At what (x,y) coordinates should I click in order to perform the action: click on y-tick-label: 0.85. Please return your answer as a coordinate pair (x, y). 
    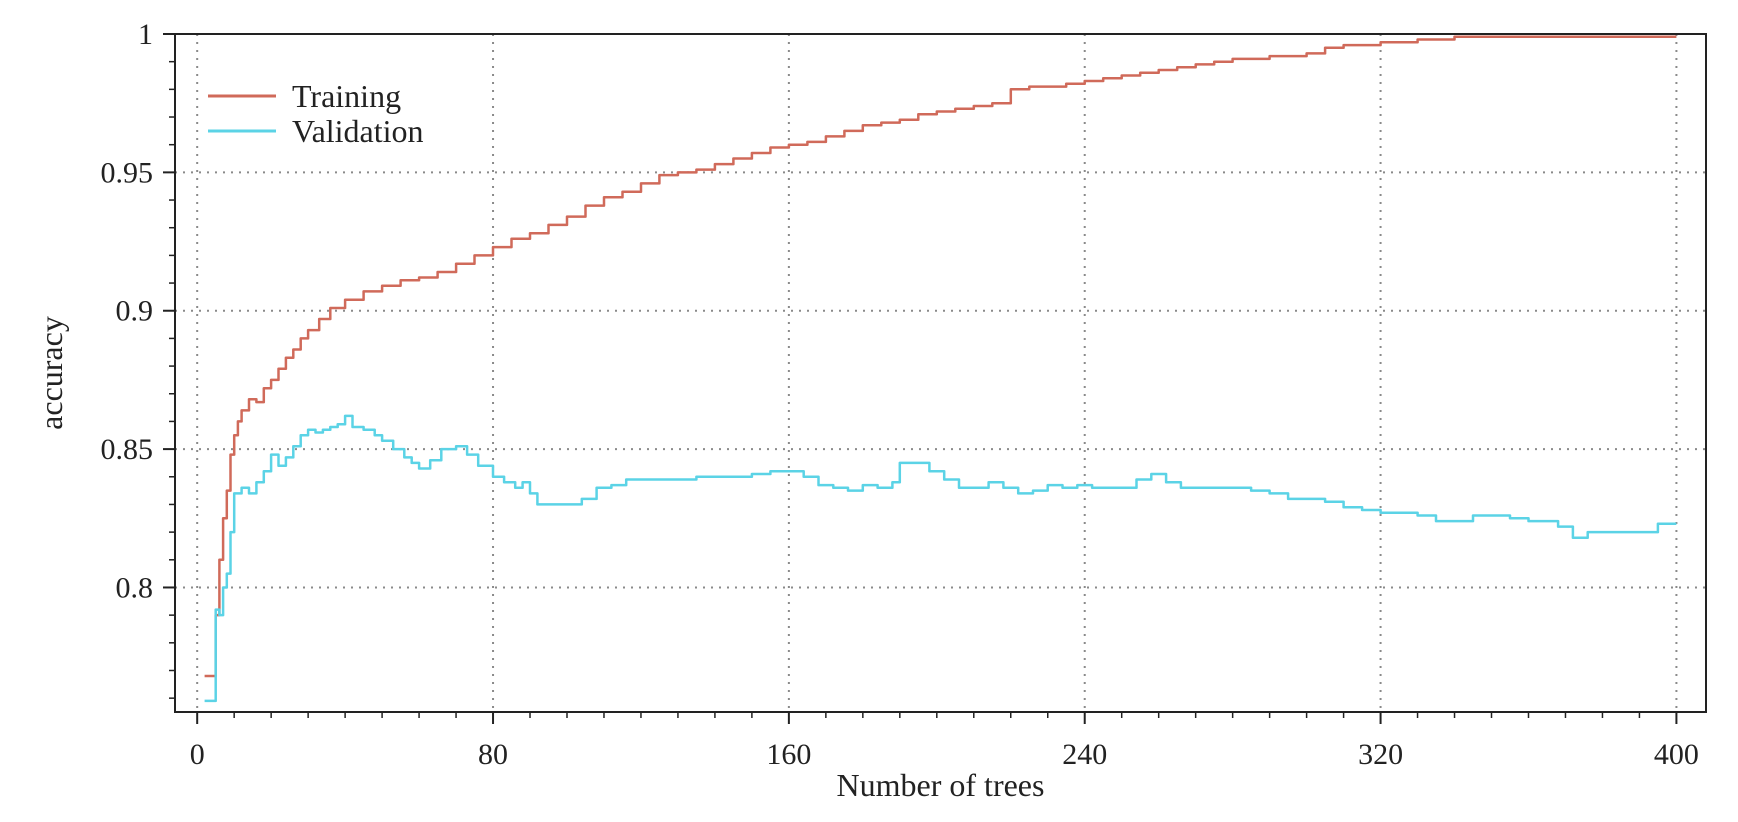
    Looking at the image, I should click on (127, 449).